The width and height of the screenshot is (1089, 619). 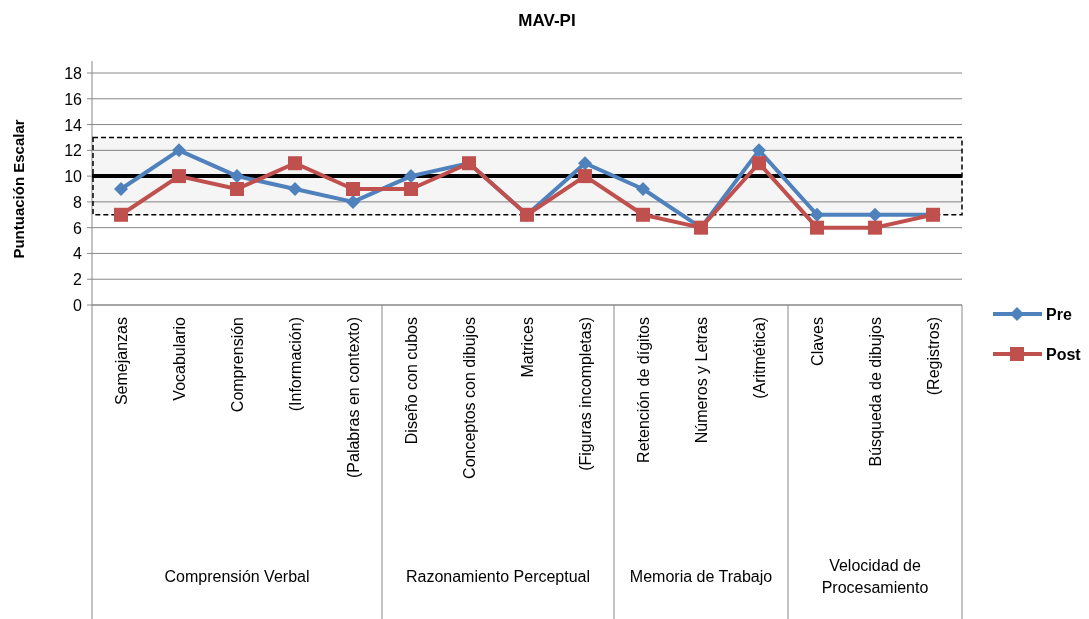 I want to click on chart-title: MAV-PI, so click(x=547, y=20).